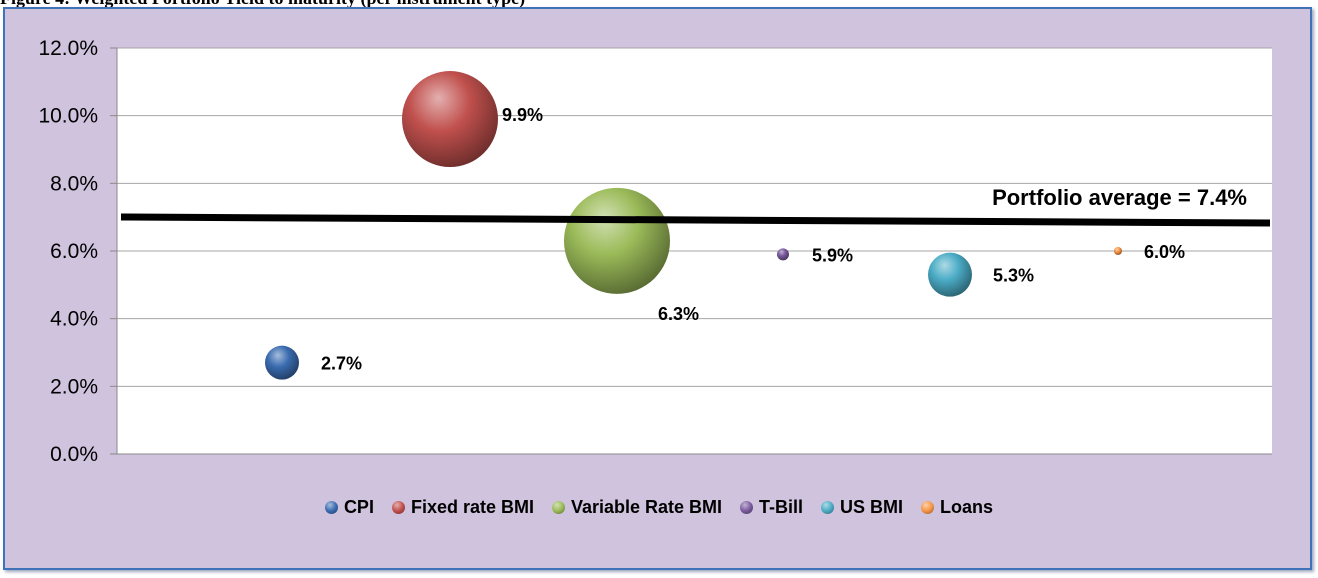 The height and width of the screenshot is (578, 1318). I want to click on bubble-variable-rate-bmi, so click(617, 240).